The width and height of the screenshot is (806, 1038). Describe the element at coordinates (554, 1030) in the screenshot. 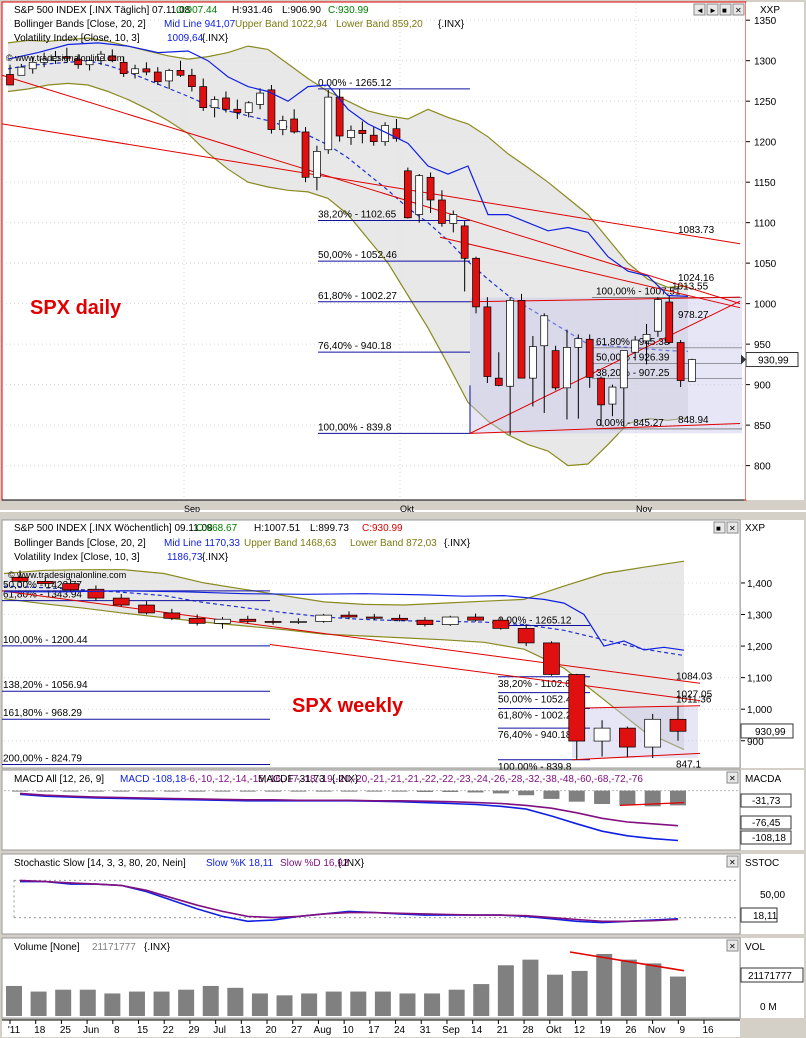

I see `xtick-label: Okt` at that location.